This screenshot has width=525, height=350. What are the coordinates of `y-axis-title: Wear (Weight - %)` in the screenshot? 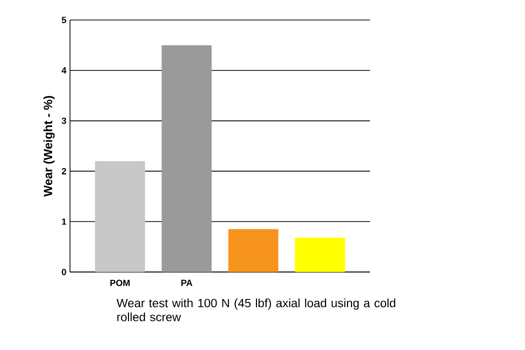 It's located at (49, 146).